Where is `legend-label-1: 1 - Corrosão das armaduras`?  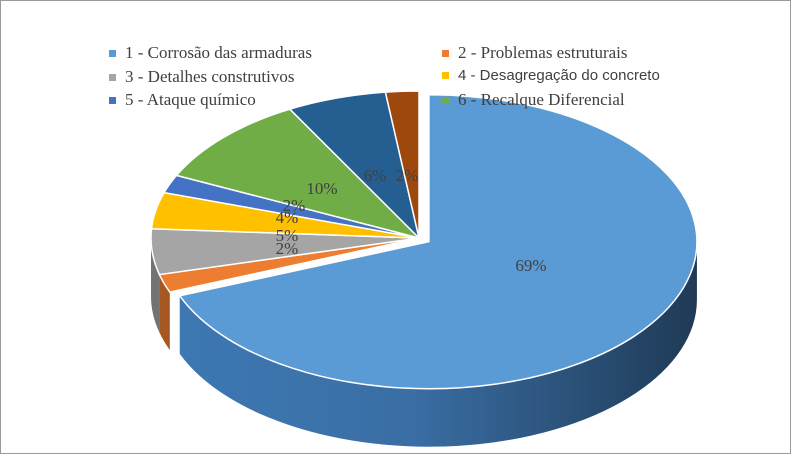
legend-label-1: 1 - Corrosão das armaduras is located at coordinates (218, 52).